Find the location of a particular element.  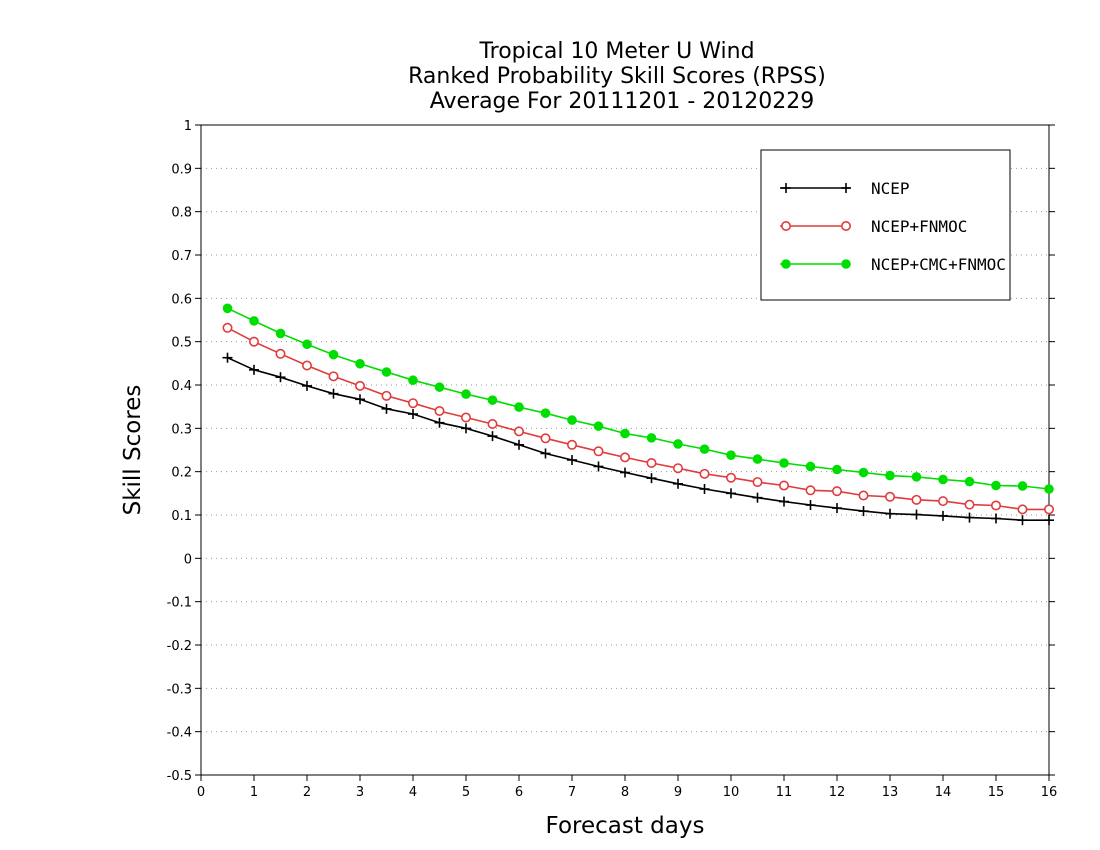

title-line-1: Tropical 10 Meter U Wind is located at coordinates (616, 51).